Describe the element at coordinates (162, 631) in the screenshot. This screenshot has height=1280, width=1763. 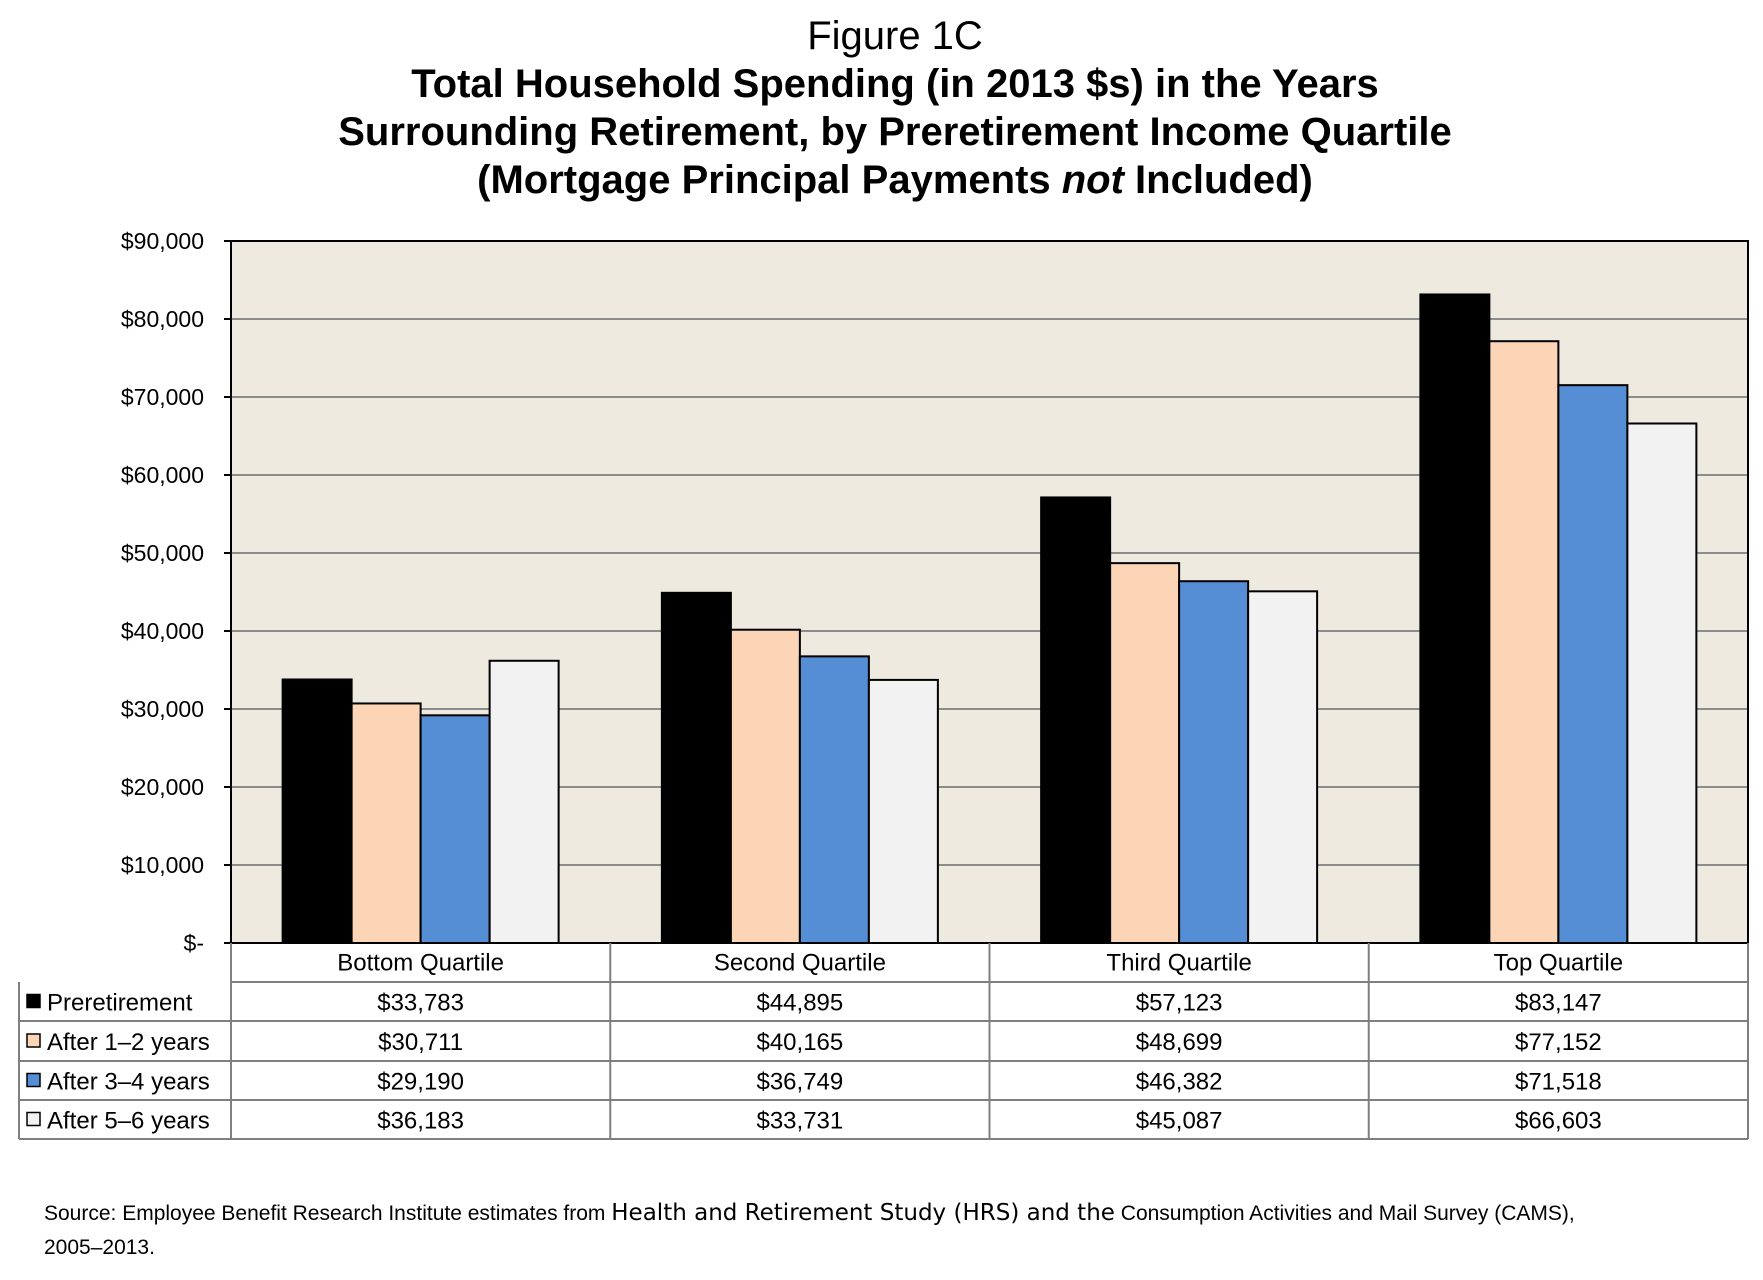
I see `y-tick-label: $40,000` at that location.